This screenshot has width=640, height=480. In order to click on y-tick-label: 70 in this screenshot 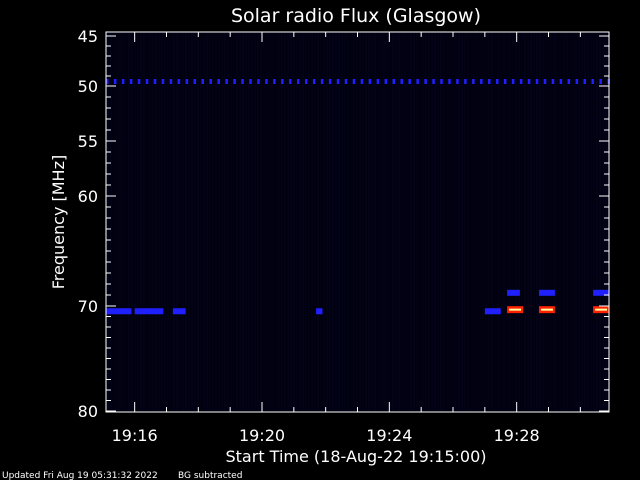, I will do `click(88, 306)`.